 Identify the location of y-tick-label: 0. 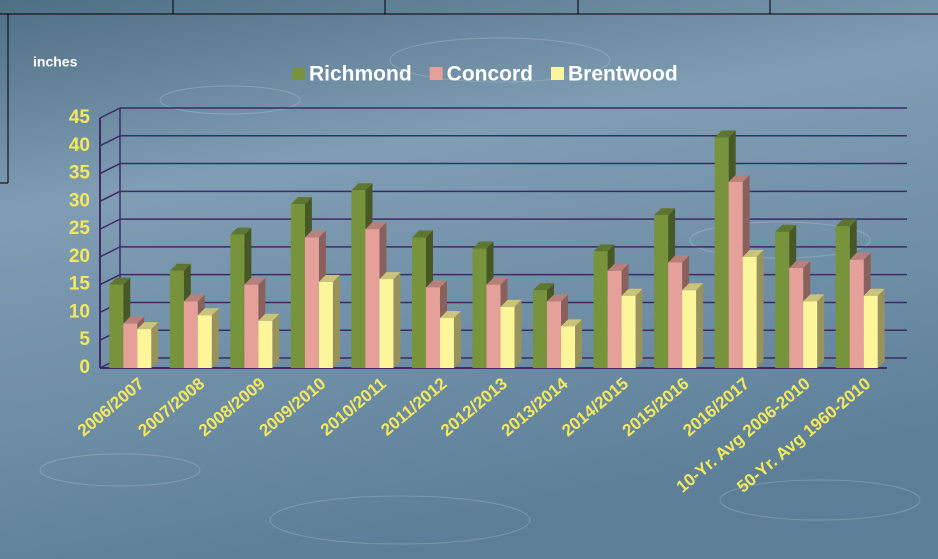
(84, 367).